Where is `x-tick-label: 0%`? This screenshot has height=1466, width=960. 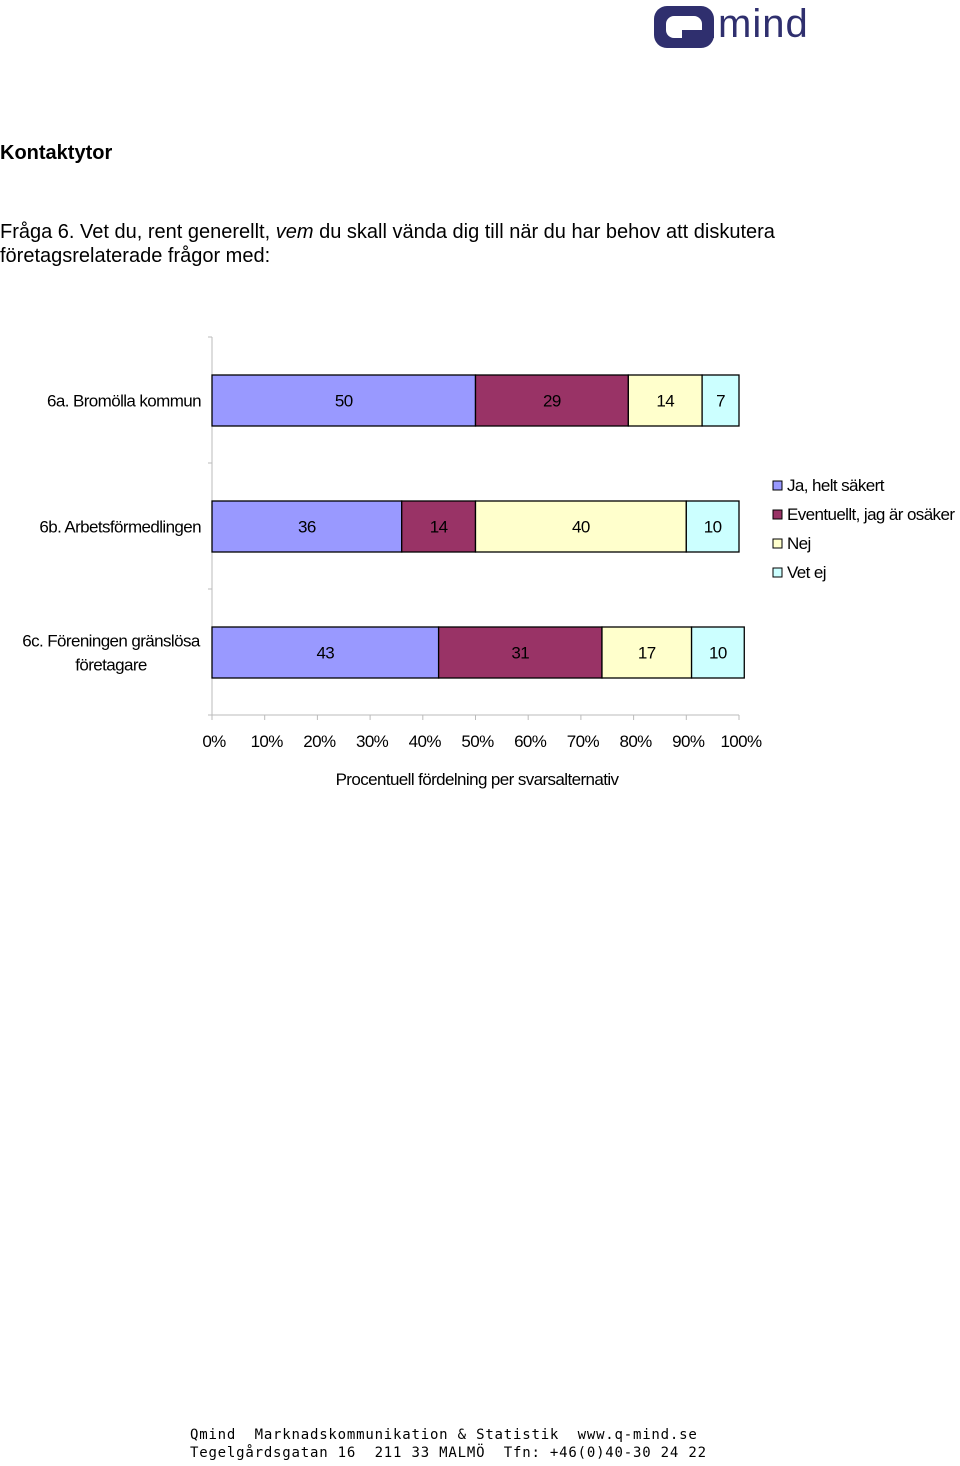 x-tick-label: 0% is located at coordinates (214, 741).